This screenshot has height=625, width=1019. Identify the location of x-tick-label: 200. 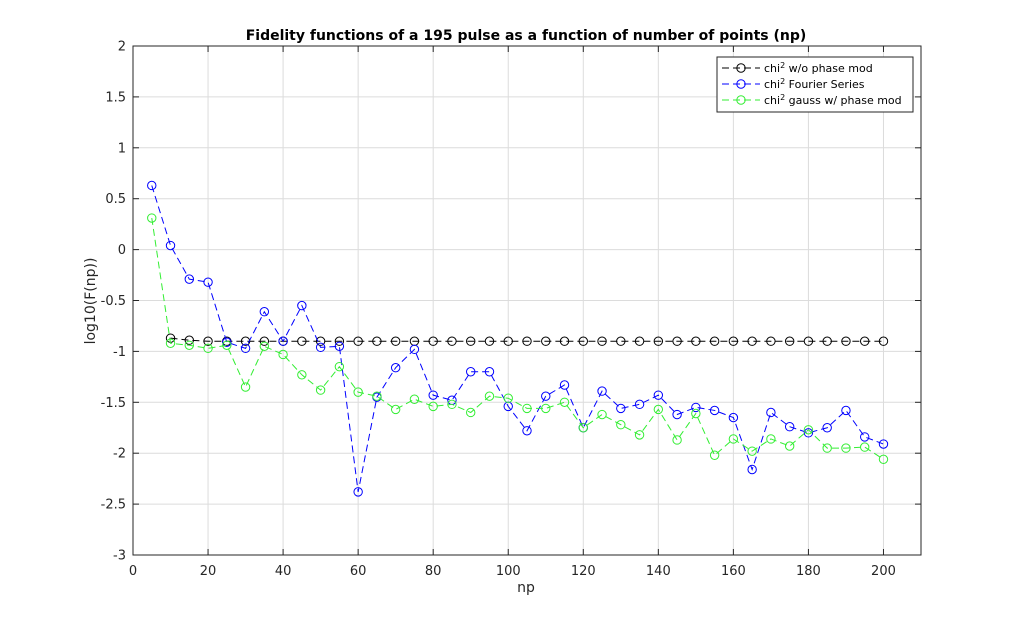
(883, 571).